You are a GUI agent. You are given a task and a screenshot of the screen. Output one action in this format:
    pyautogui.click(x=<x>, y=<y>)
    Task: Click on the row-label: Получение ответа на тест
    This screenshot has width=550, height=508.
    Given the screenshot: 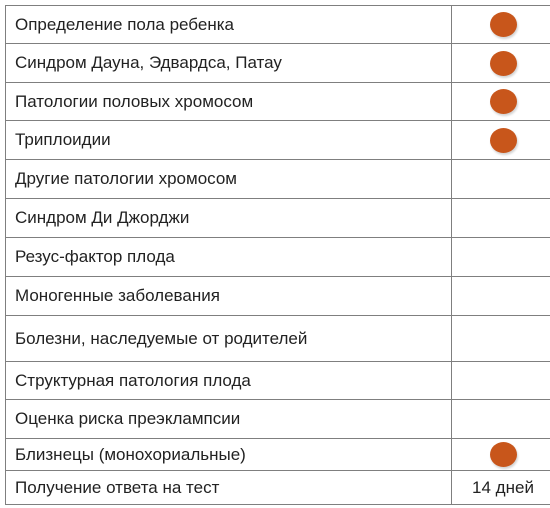 What is the action you would take?
    pyautogui.click(x=228, y=487)
    